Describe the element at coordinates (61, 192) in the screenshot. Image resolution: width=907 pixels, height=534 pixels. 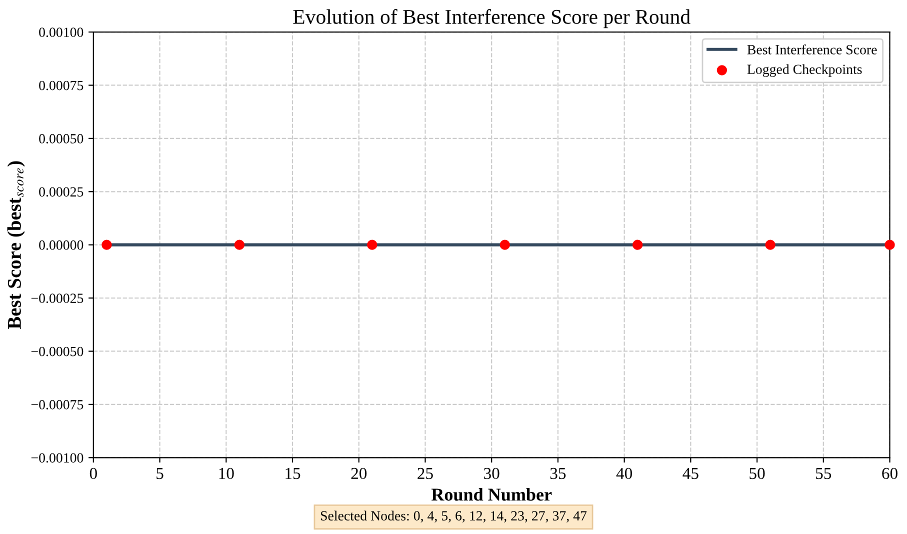
I see `y-tick-label: 0.00025` at that location.